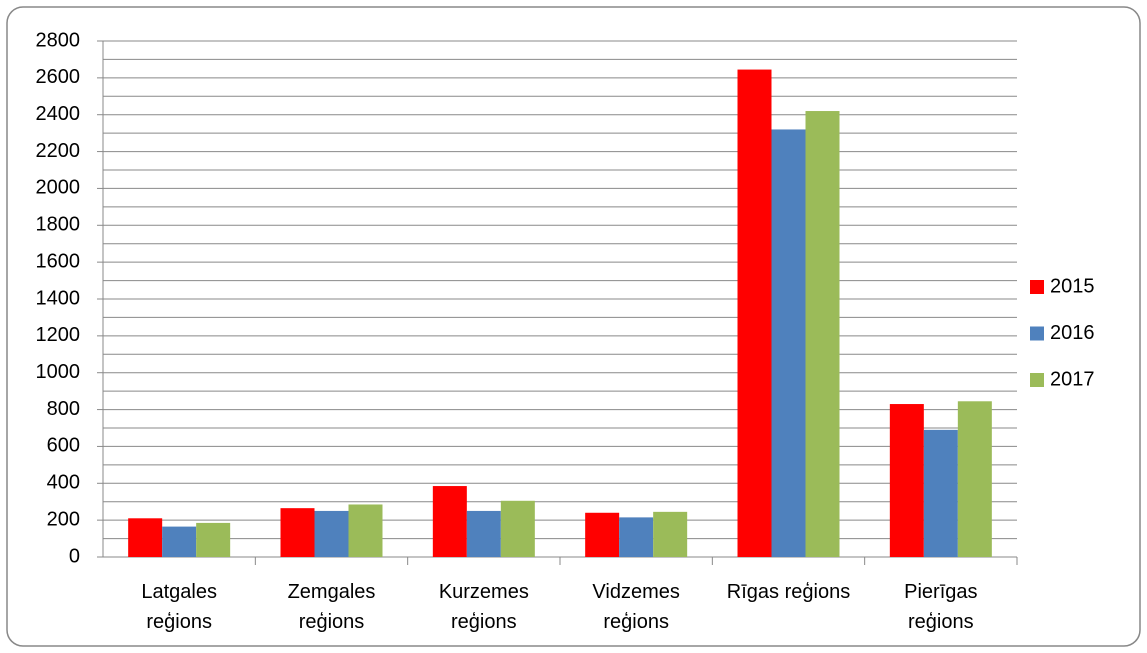  I want to click on y-tick-label: 400, so click(63, 483).